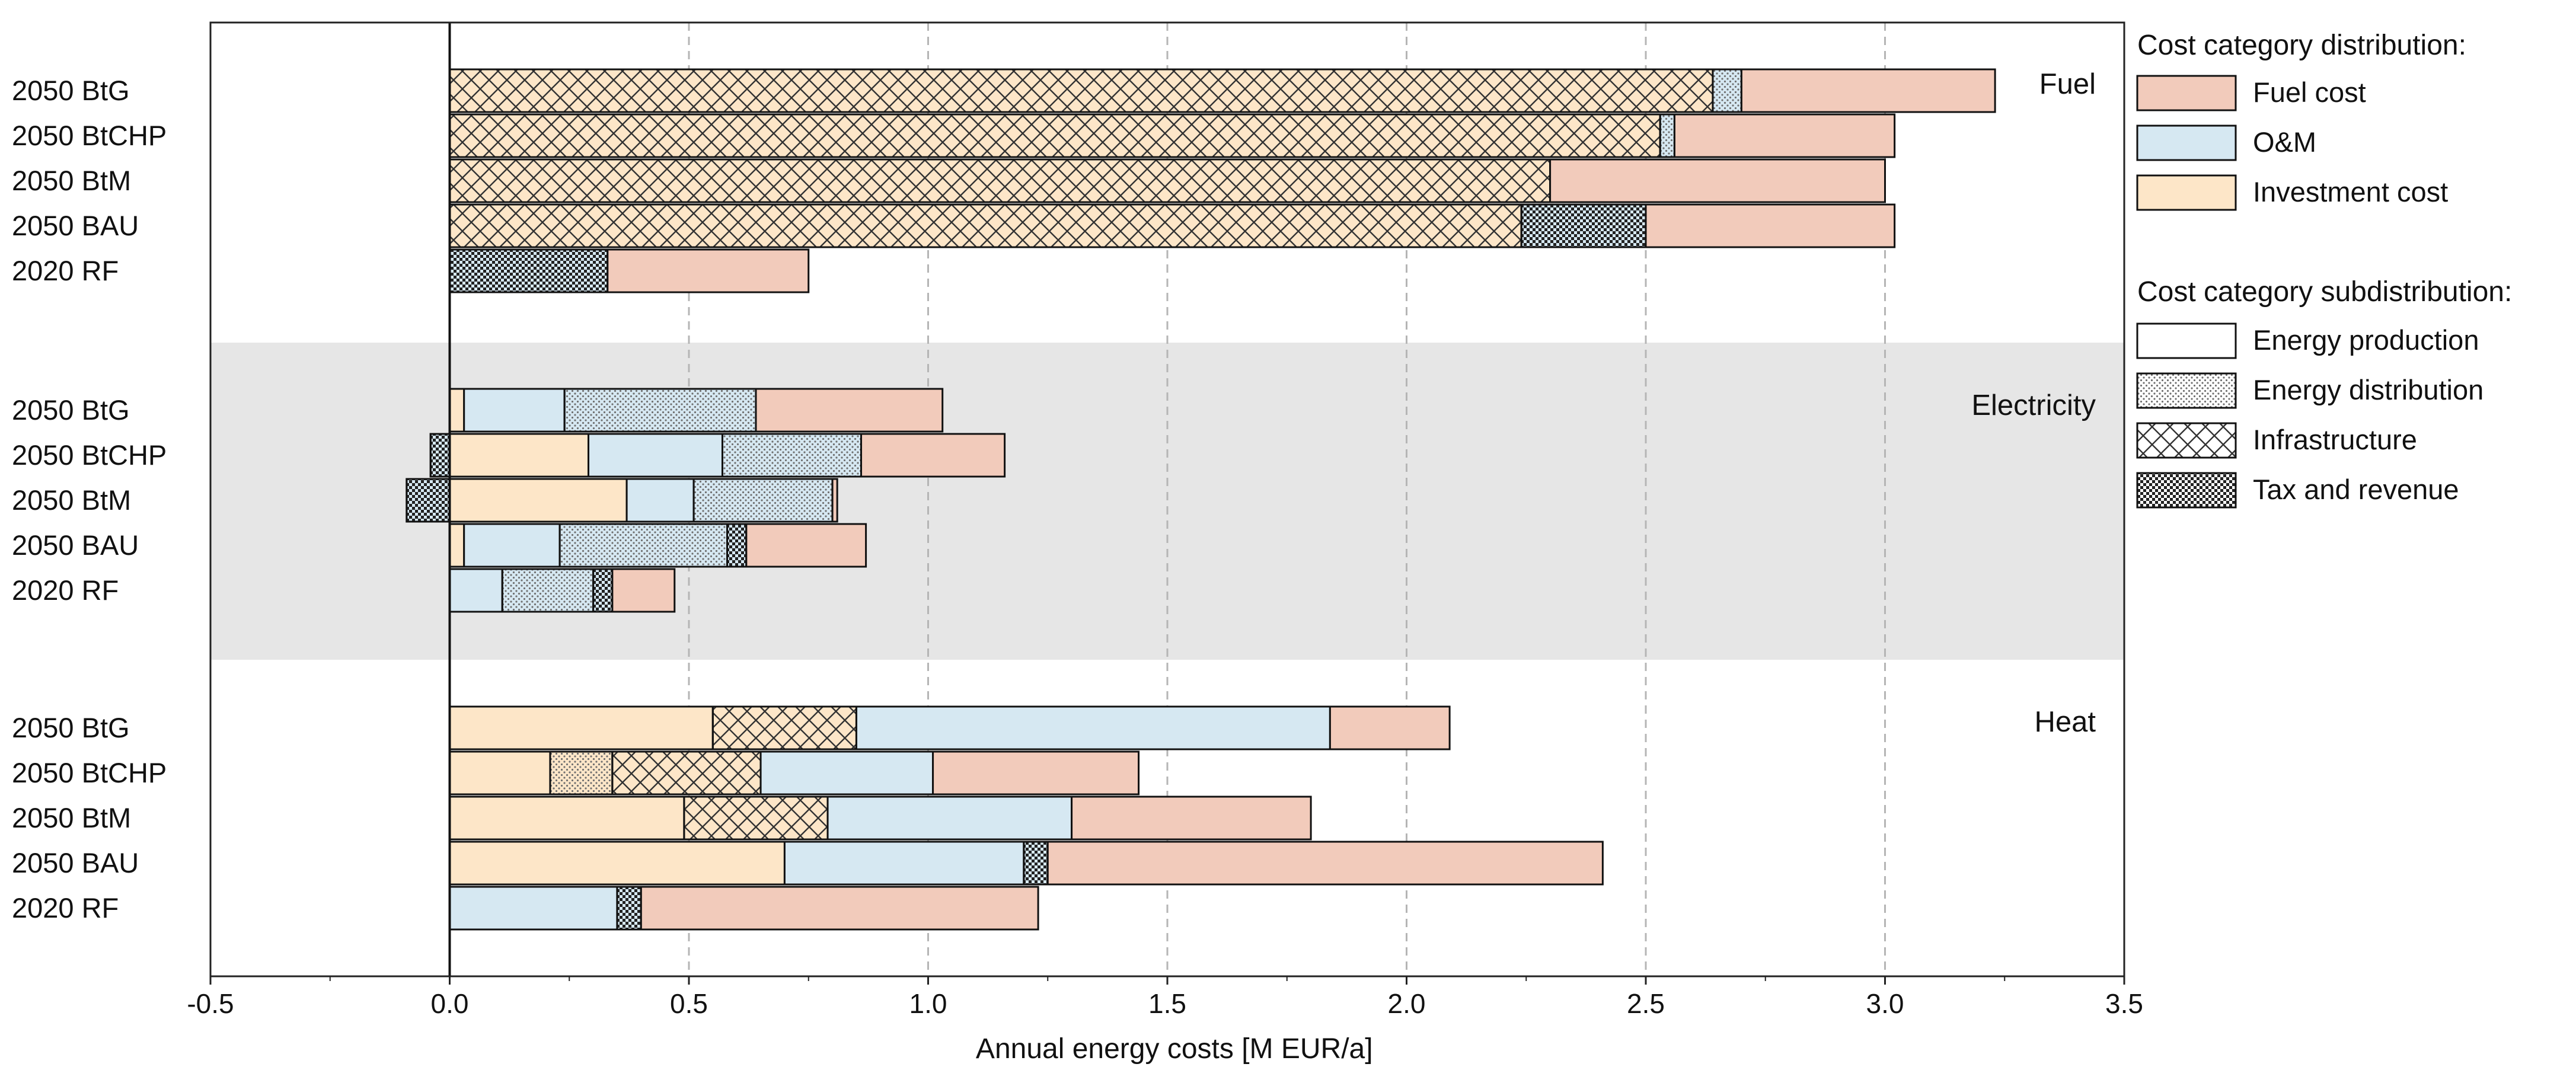  I want to click on x-tick-label: 2.0, so click(1407, 1004).